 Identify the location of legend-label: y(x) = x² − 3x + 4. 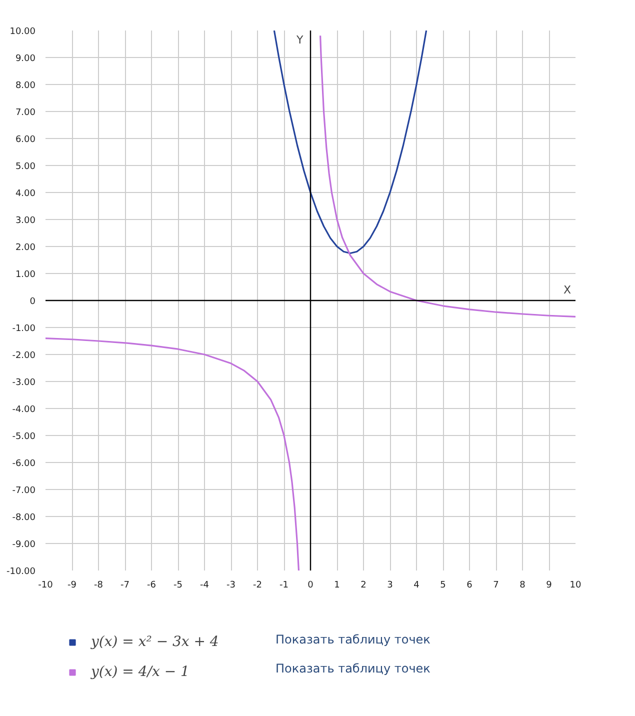
(155, 642).